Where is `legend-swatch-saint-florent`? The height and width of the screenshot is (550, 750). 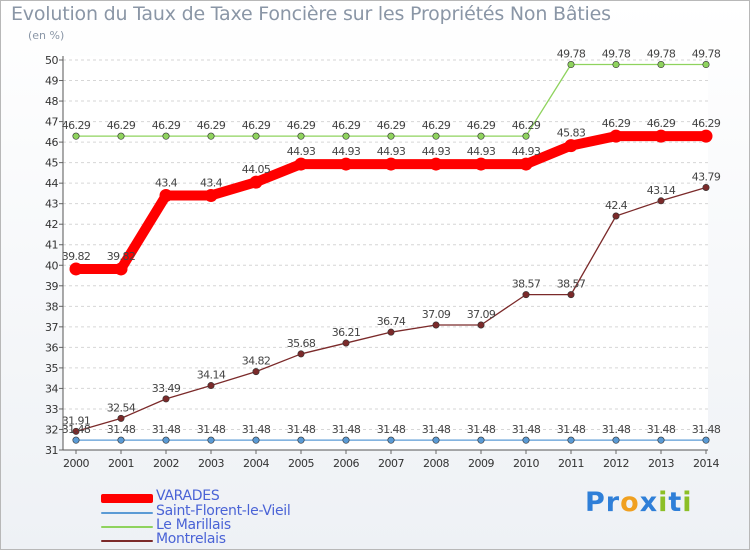 legend-swatch-saint-florent is located at coordinates (127, 513).